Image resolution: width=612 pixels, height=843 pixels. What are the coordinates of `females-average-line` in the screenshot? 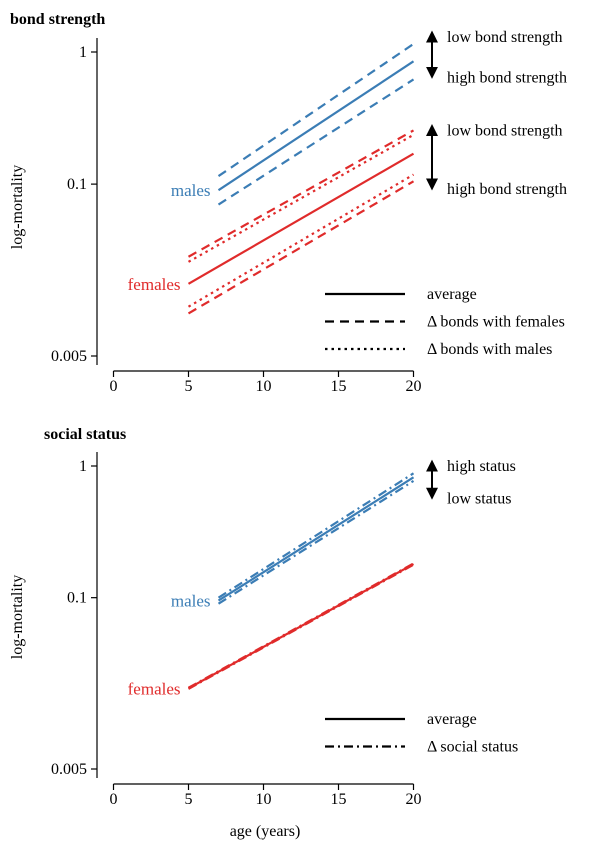 It's located at (301, 218).